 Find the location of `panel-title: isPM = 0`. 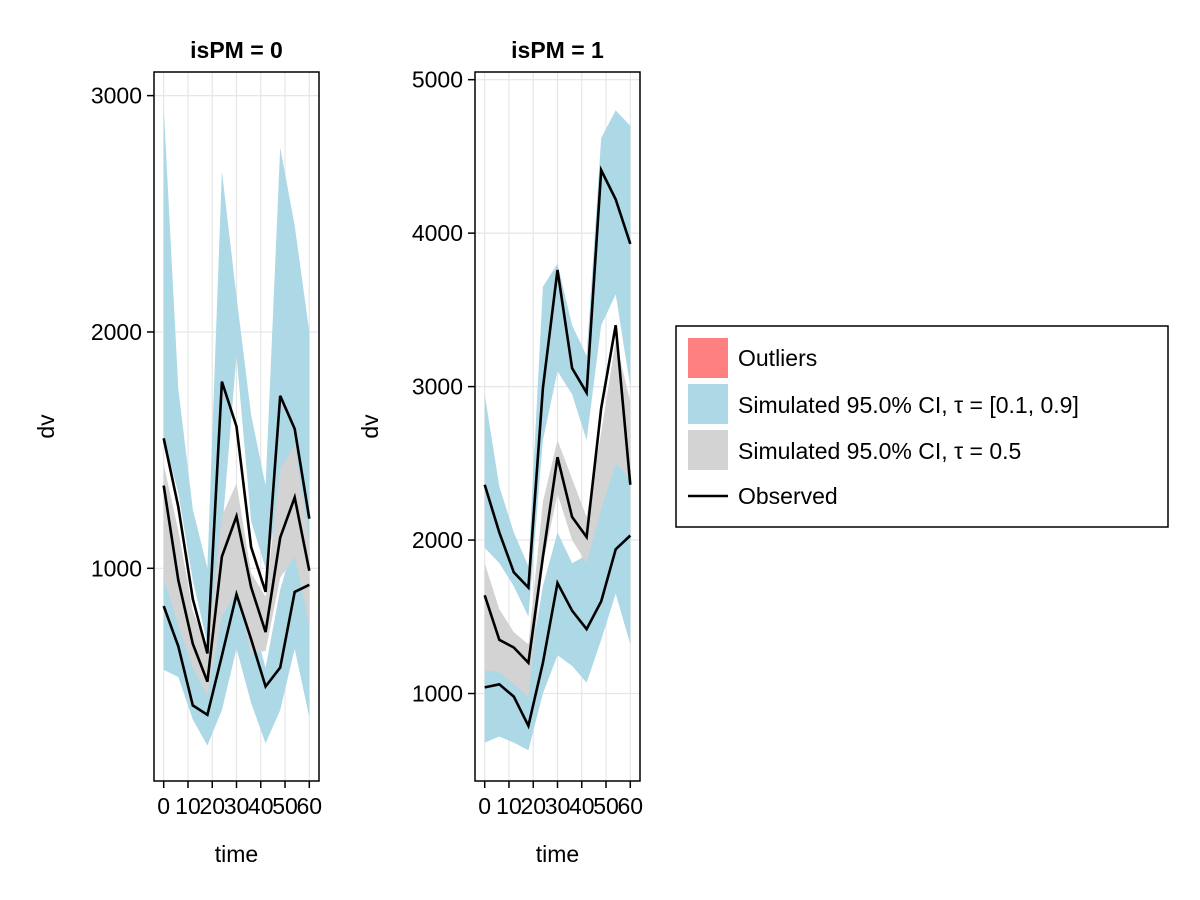

panel-title: isPM = 0 is located at coordinates (236, 50).